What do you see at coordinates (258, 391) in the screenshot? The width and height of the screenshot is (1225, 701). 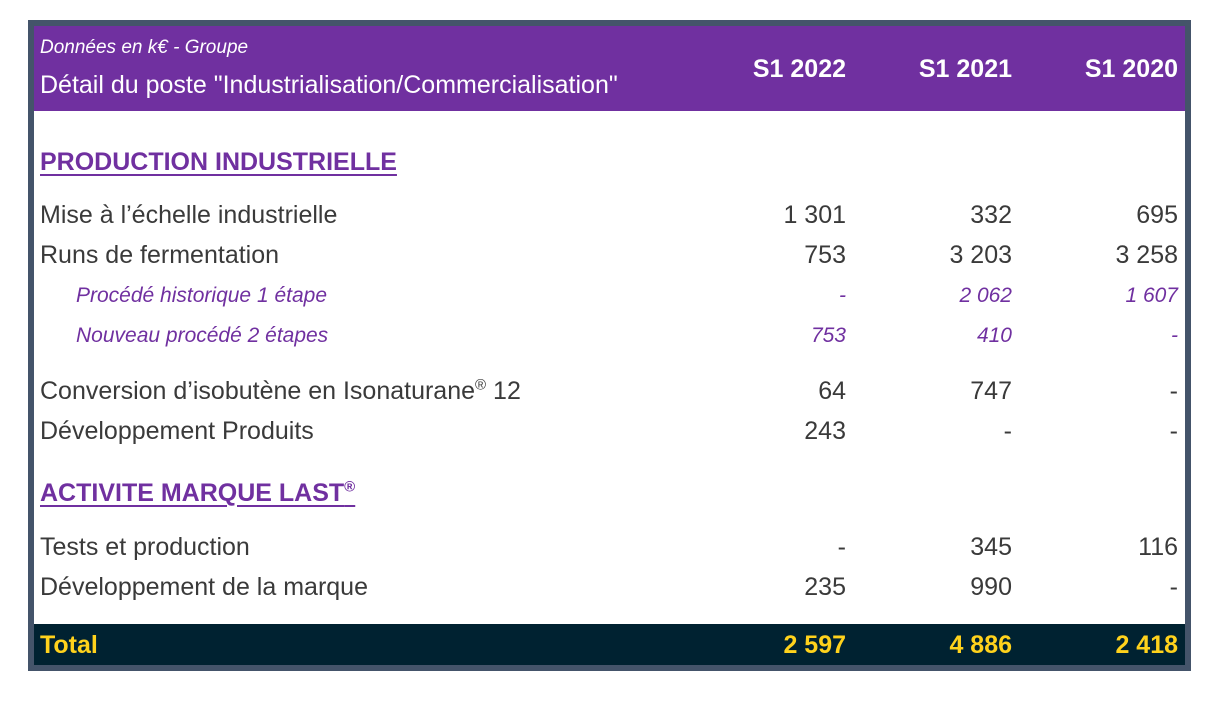 I see `row-label-text: Conversion d’isobutène en Isonaturane` at bounding box center [258, 391].